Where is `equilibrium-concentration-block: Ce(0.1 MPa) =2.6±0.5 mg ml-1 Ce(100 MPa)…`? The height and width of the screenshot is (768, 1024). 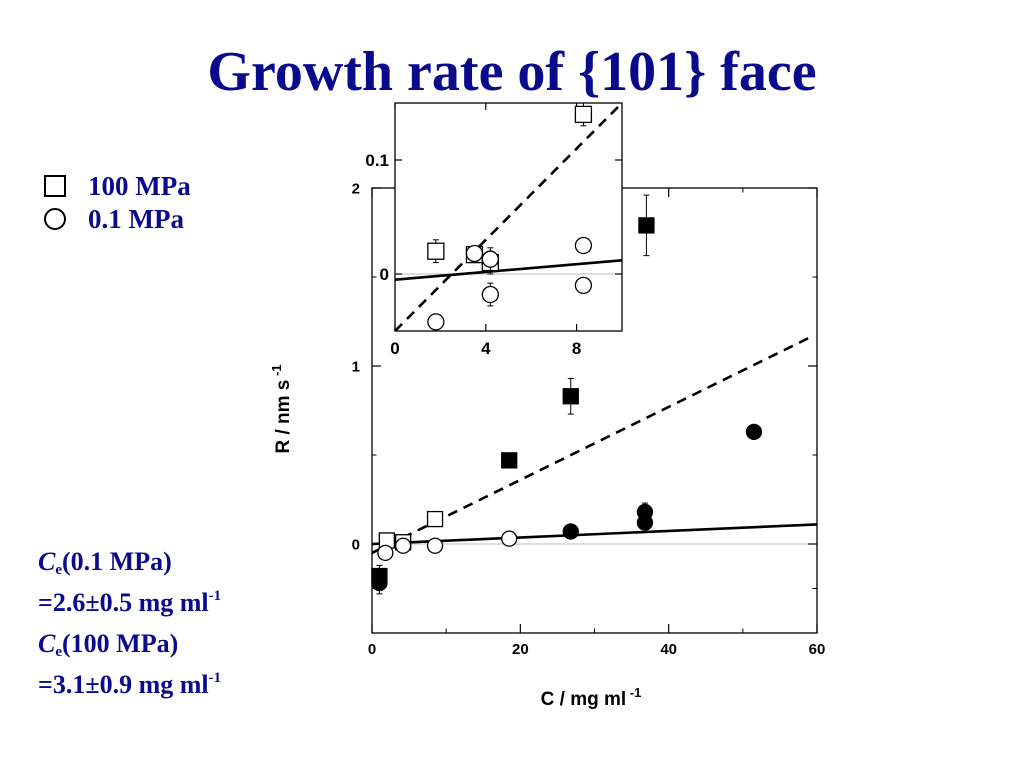 equilibrium-concentration-block: Ce(0.1 MPa) =2.6±0.5 mg ml-1 Ce(100 MPa)… is located at coordinates (129, 623).